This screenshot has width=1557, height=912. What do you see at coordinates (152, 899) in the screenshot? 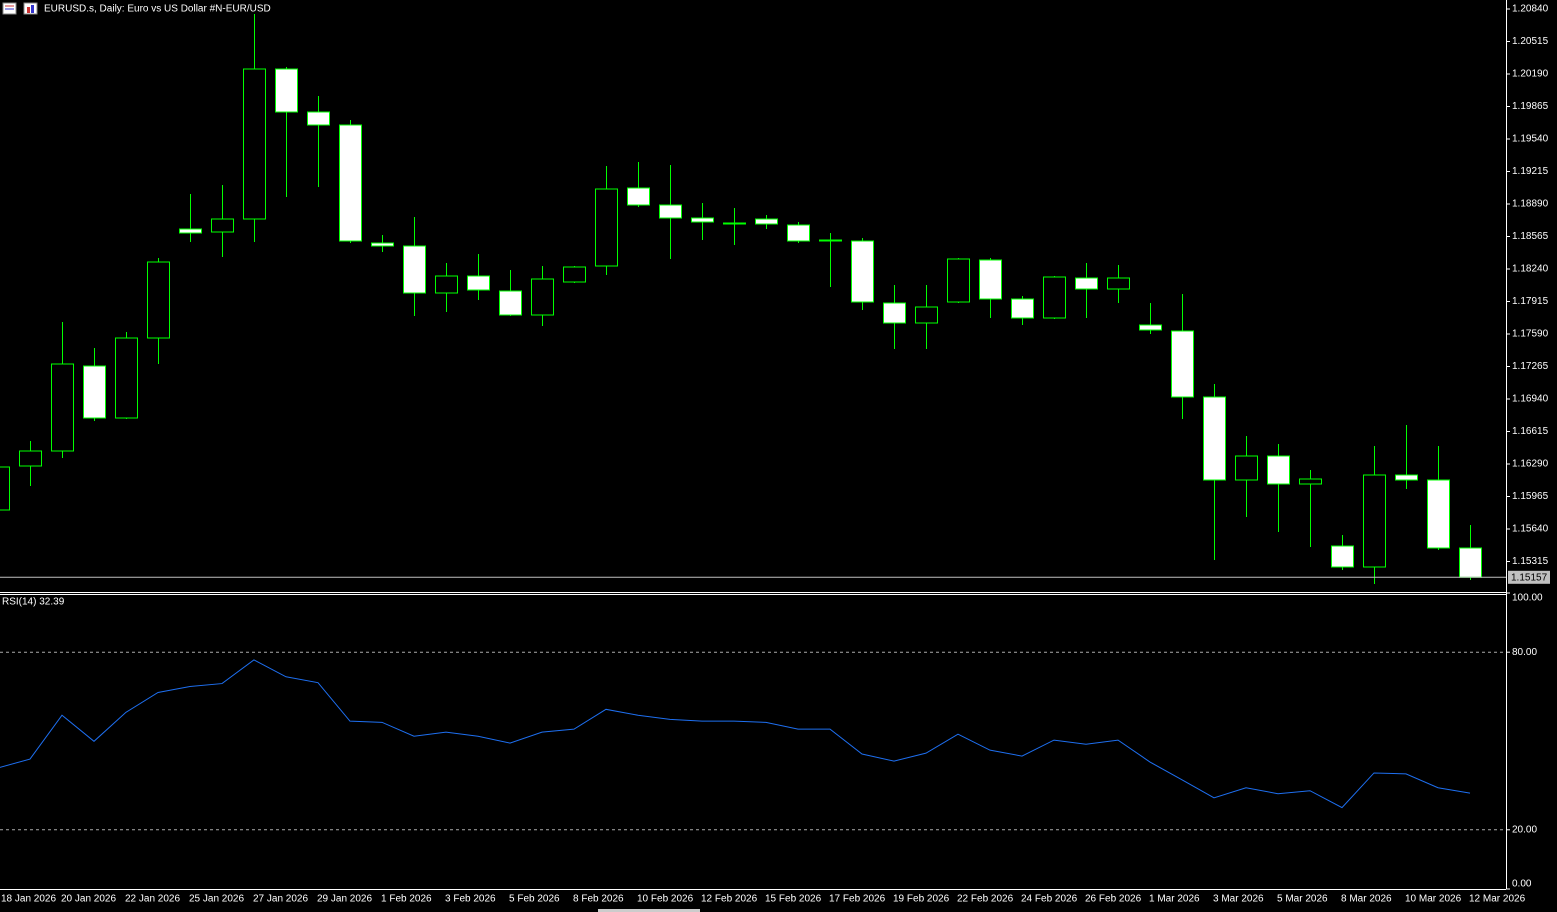
I see `x-tick-label: 22 Jan 2026` at bounding box center [152, 899].